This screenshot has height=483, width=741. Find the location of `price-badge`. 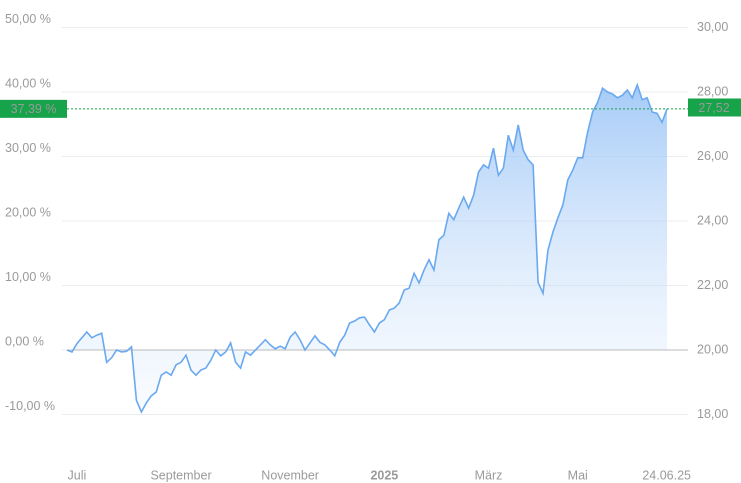

price-badge is located at coordinates (714, 107).